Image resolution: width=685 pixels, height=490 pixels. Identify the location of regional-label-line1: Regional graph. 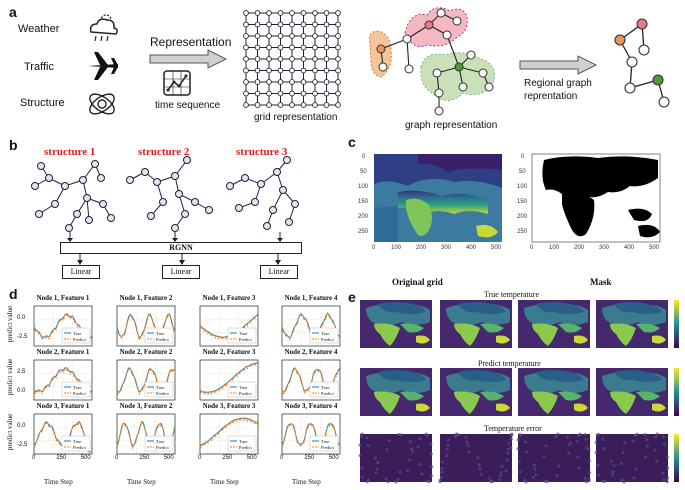
(558, 83).